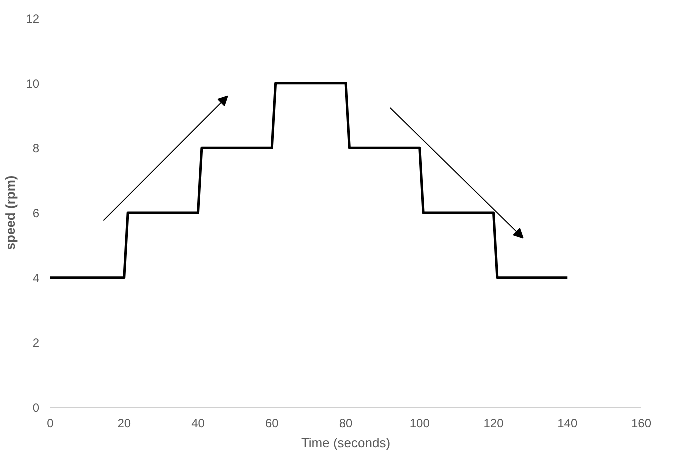  I want to click on x-axis-title: Time (seconds), so click(346, 443).